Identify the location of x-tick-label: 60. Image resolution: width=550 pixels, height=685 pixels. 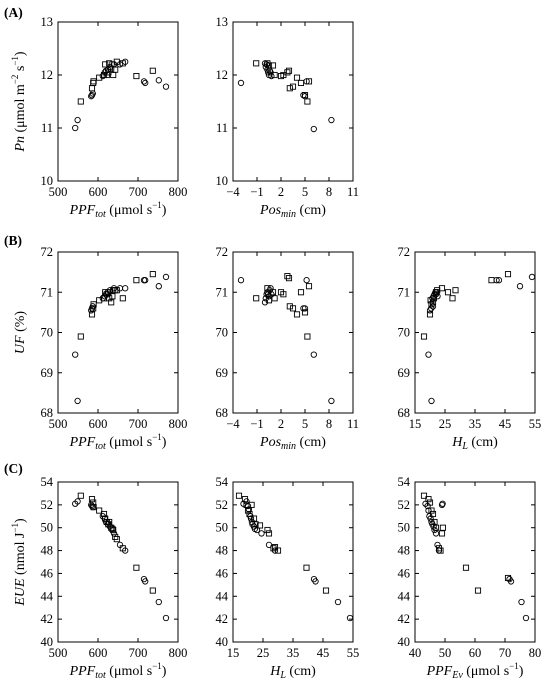
(475, 653).